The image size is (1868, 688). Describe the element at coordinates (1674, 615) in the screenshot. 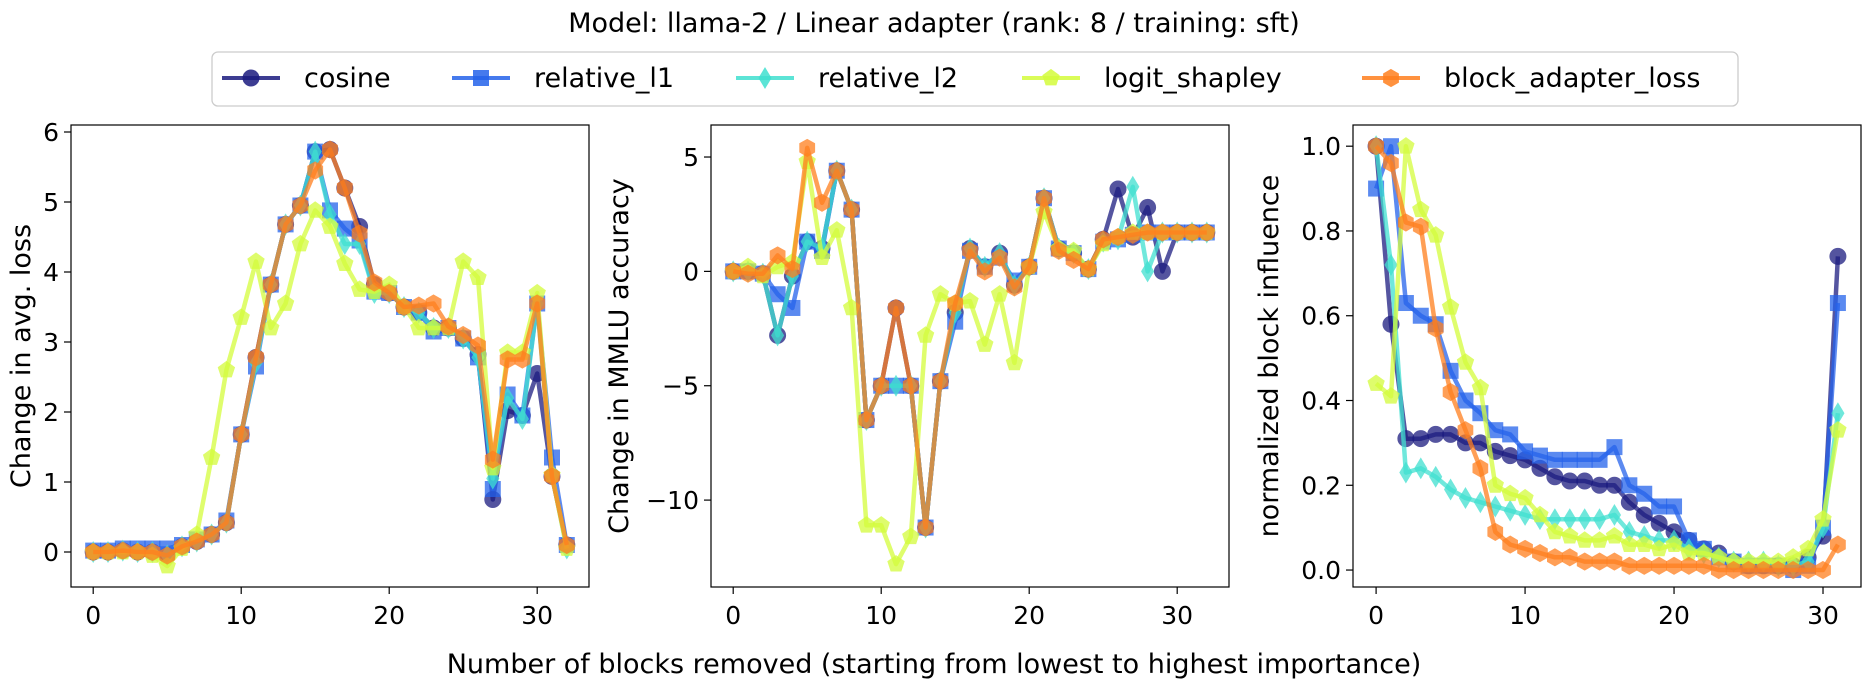

I see `x-tick-label: 20` at that location.